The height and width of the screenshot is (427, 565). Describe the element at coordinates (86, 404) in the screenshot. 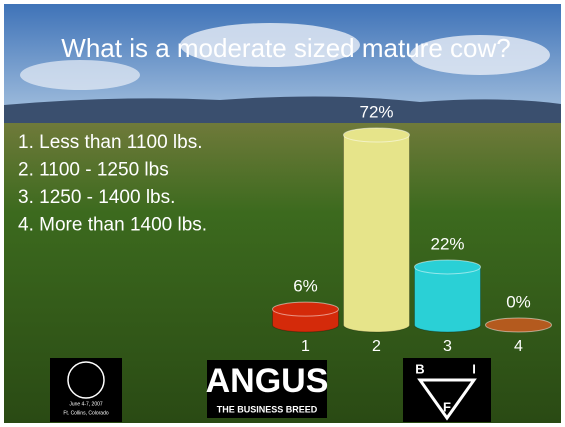

I see `seal-date: June 4-7, 2007` at that location.